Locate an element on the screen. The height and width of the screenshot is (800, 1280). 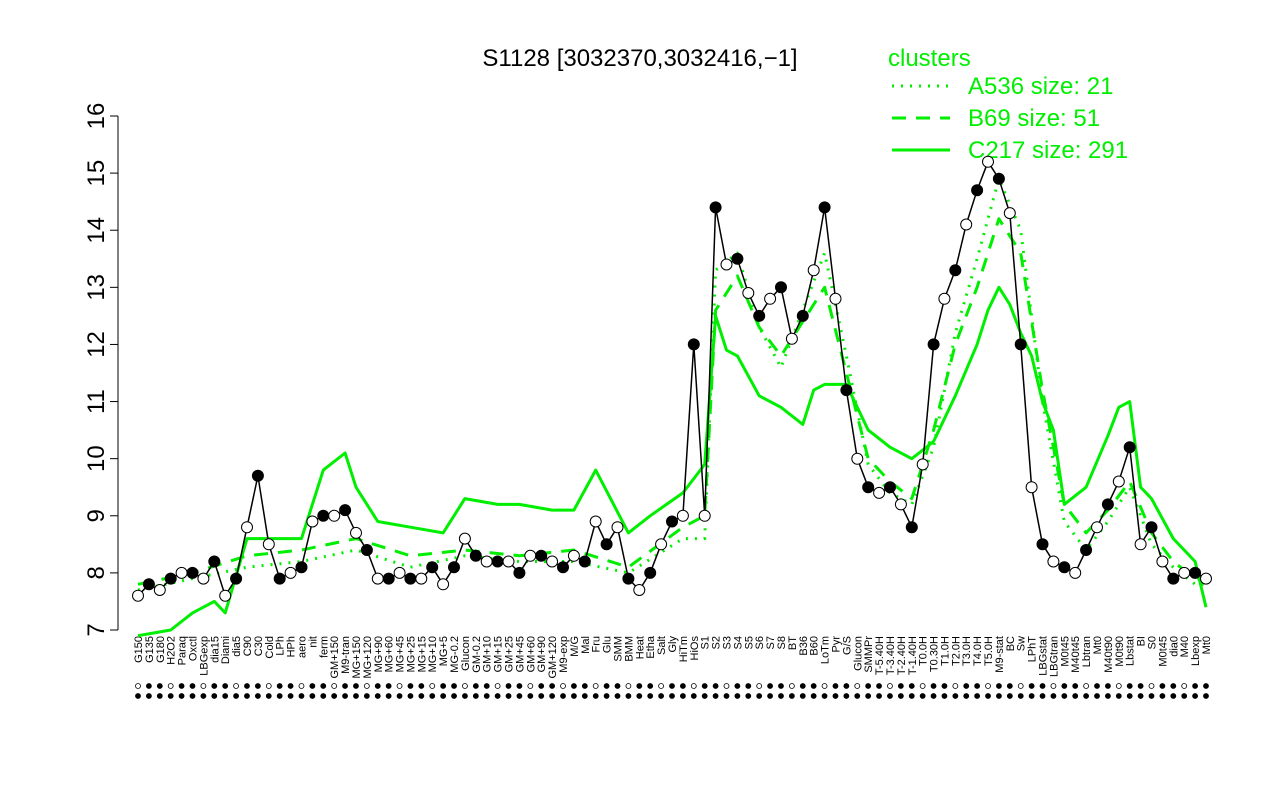
x-tick-label: M9-tran is located at coordinates (346, 655).